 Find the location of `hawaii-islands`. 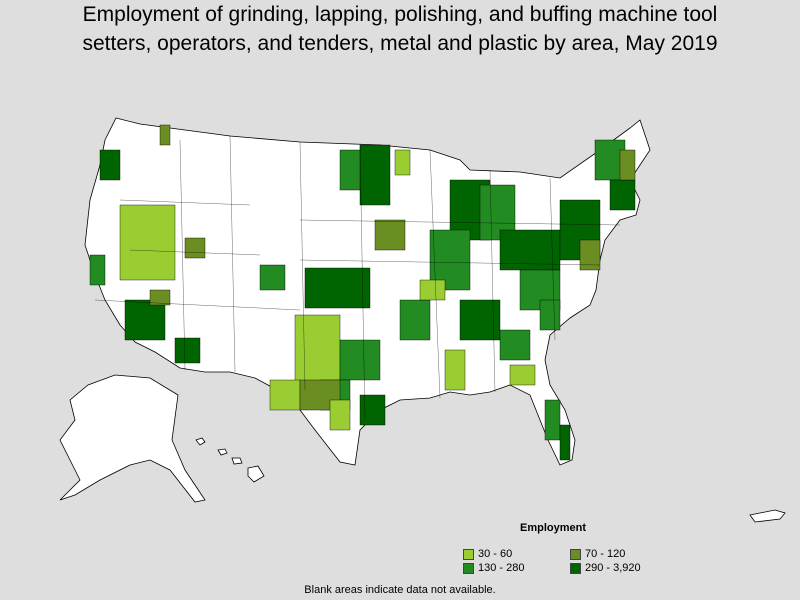

hawaii-islands is located at coordinates (230, 460).